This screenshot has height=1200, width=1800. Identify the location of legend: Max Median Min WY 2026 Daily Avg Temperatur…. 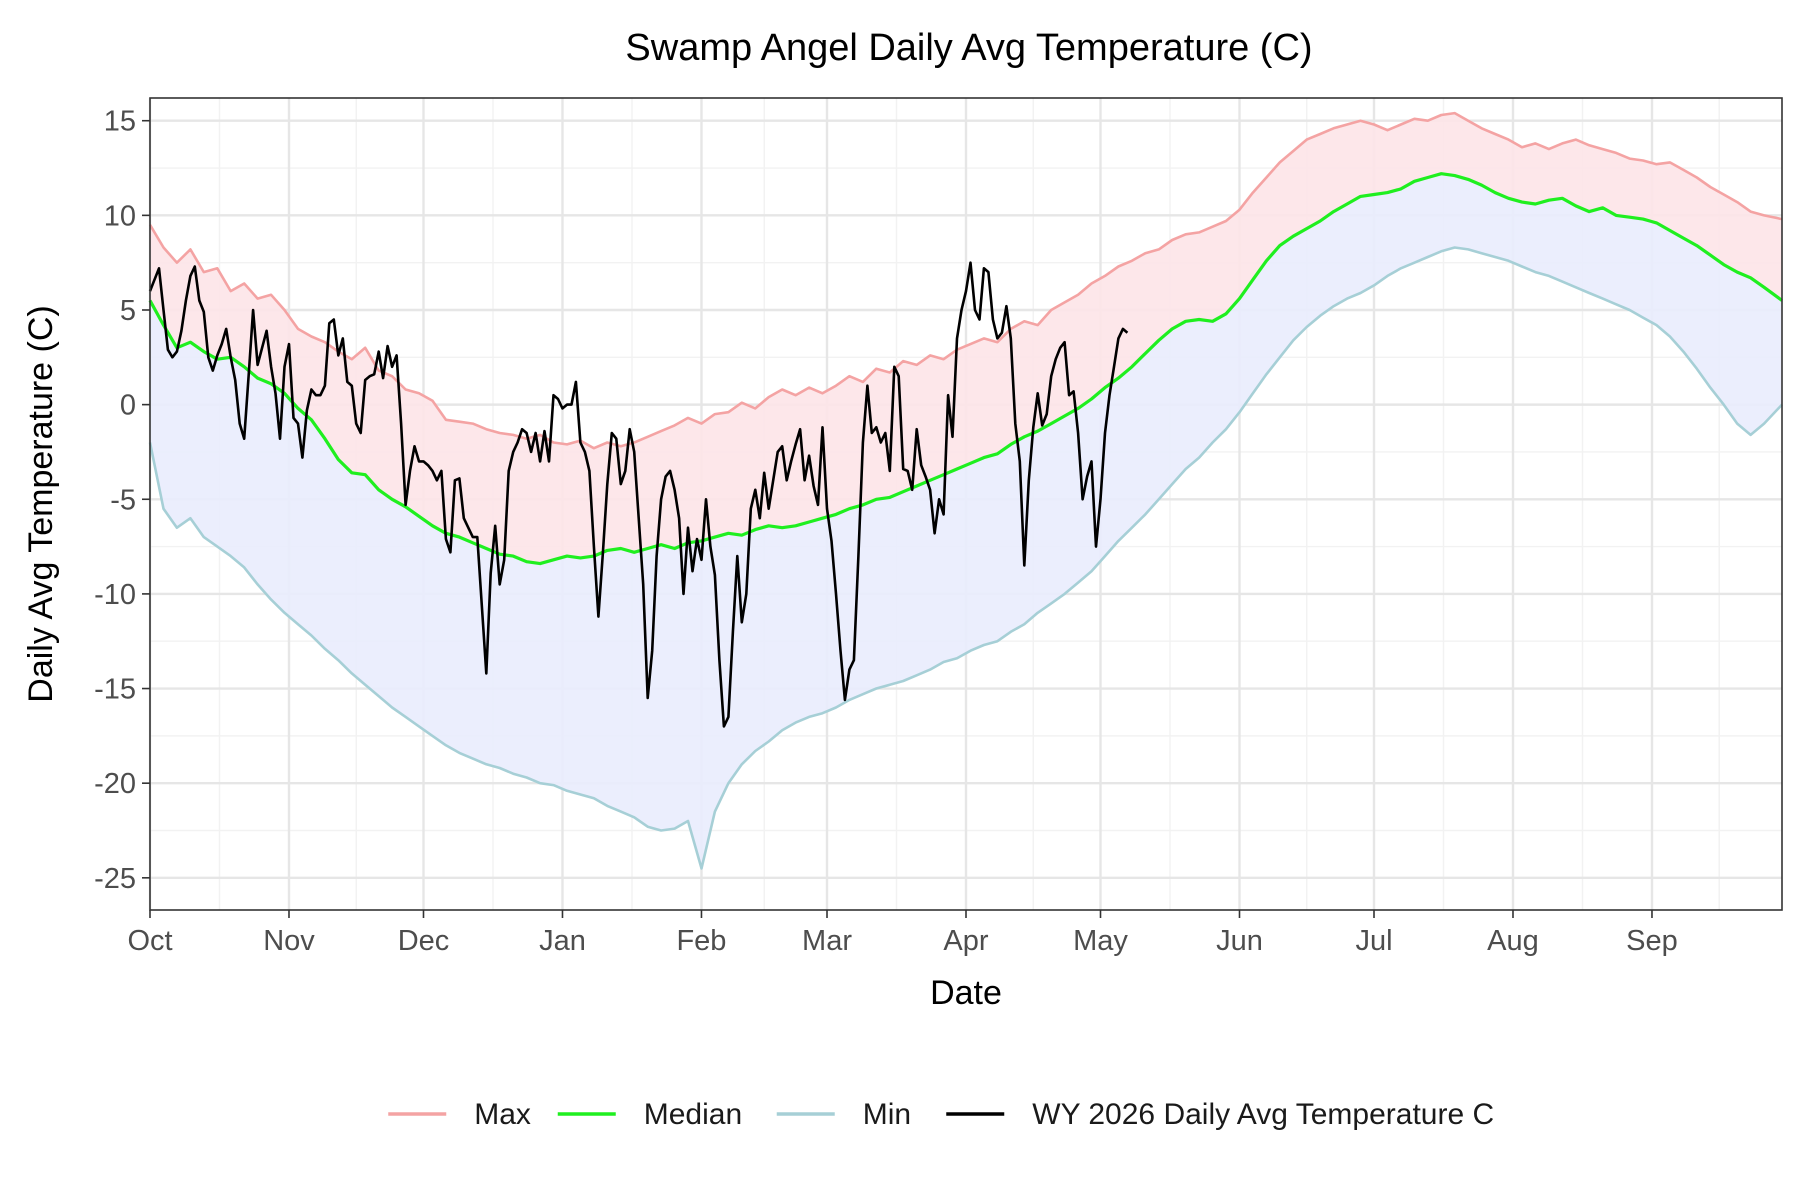
(941, 1114).